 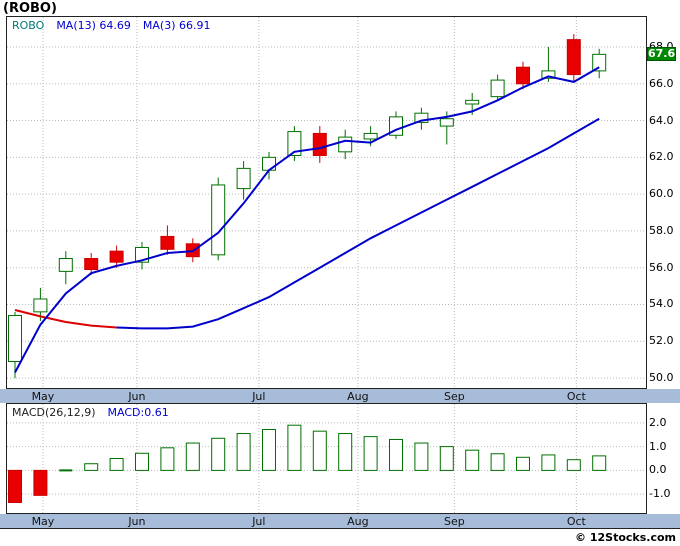 What do you see at coordinates (66, 470) in the screenshot?
I see `macd-bar-zero` at bounding box center [66, 470].